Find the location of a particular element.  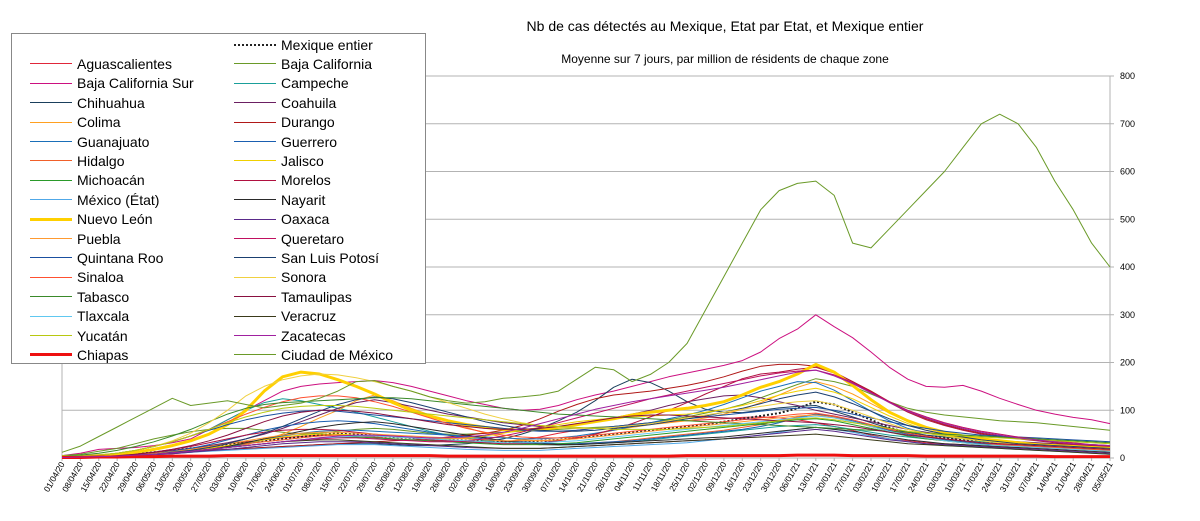

legend-item: Nayarit is located at coordinates (279, 199).